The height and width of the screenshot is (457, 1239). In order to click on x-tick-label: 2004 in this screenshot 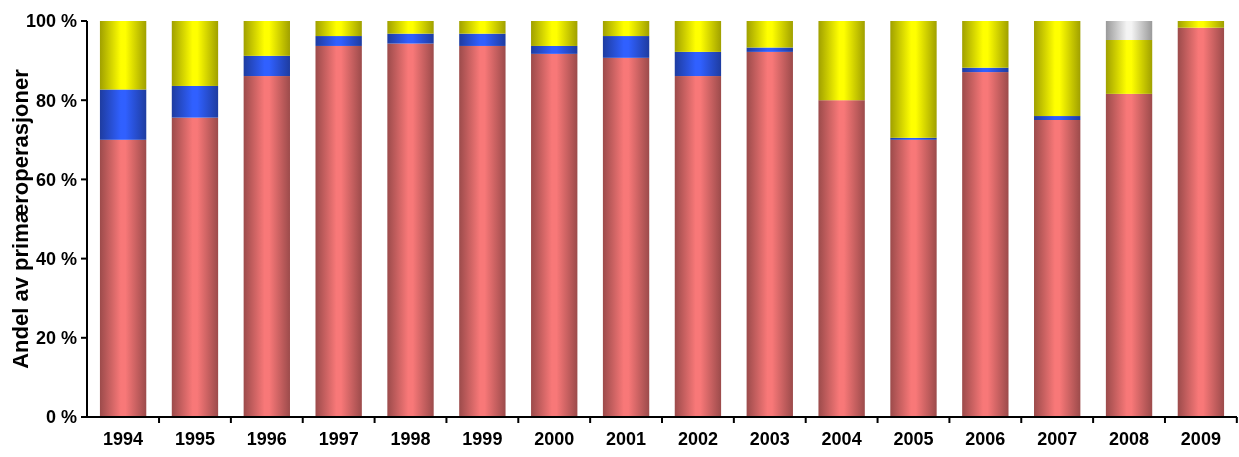, I will do `click(841, 439)`.